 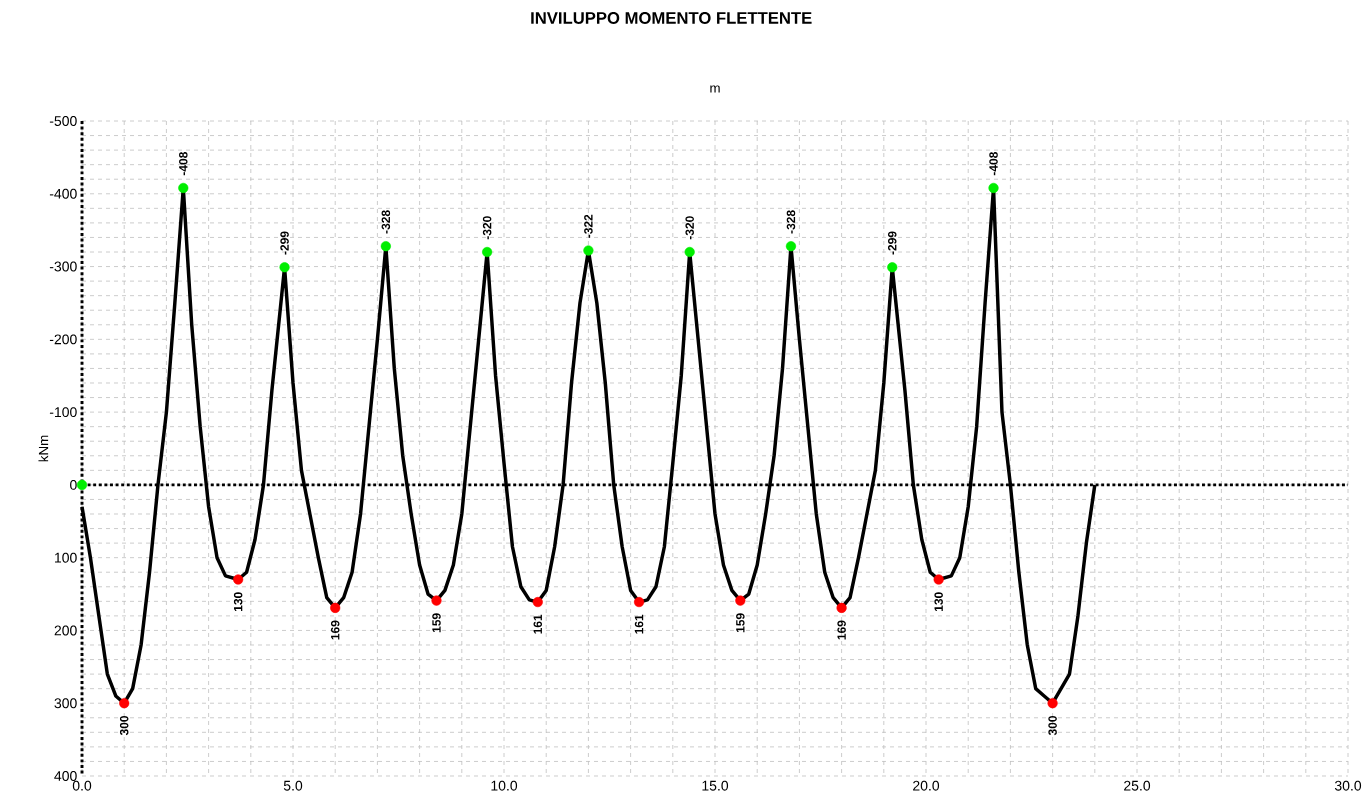 I want to click on x-tick-label: 25.0, so click(x=1137, y=785).